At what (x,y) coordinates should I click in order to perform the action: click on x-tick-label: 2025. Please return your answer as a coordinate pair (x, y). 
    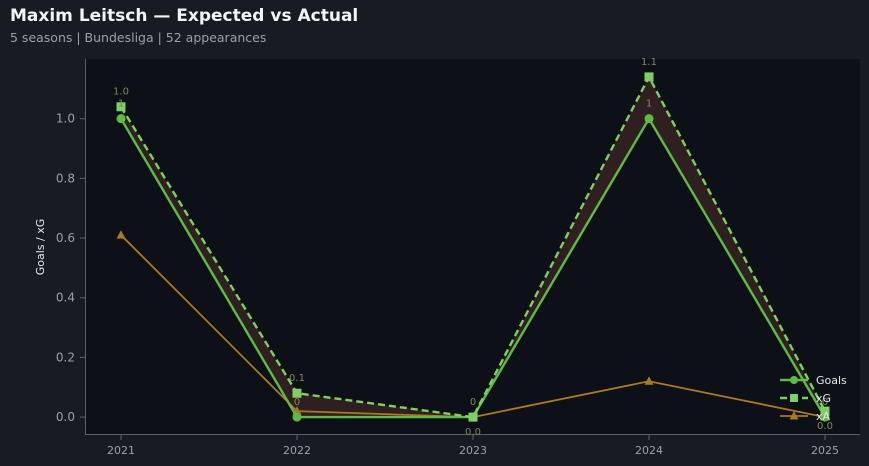
    Looking at the image, I should click on (825, 450).